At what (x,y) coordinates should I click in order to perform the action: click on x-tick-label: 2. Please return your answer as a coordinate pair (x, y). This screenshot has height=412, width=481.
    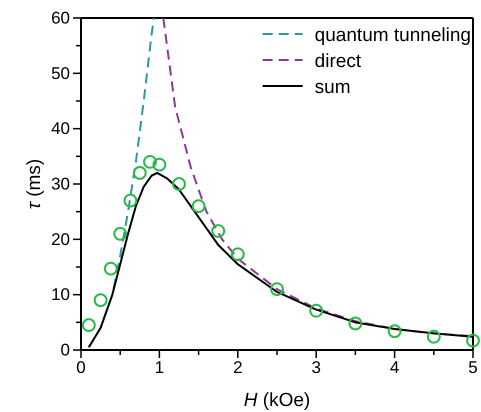
    Looking at the image, I should click on (238, 368).